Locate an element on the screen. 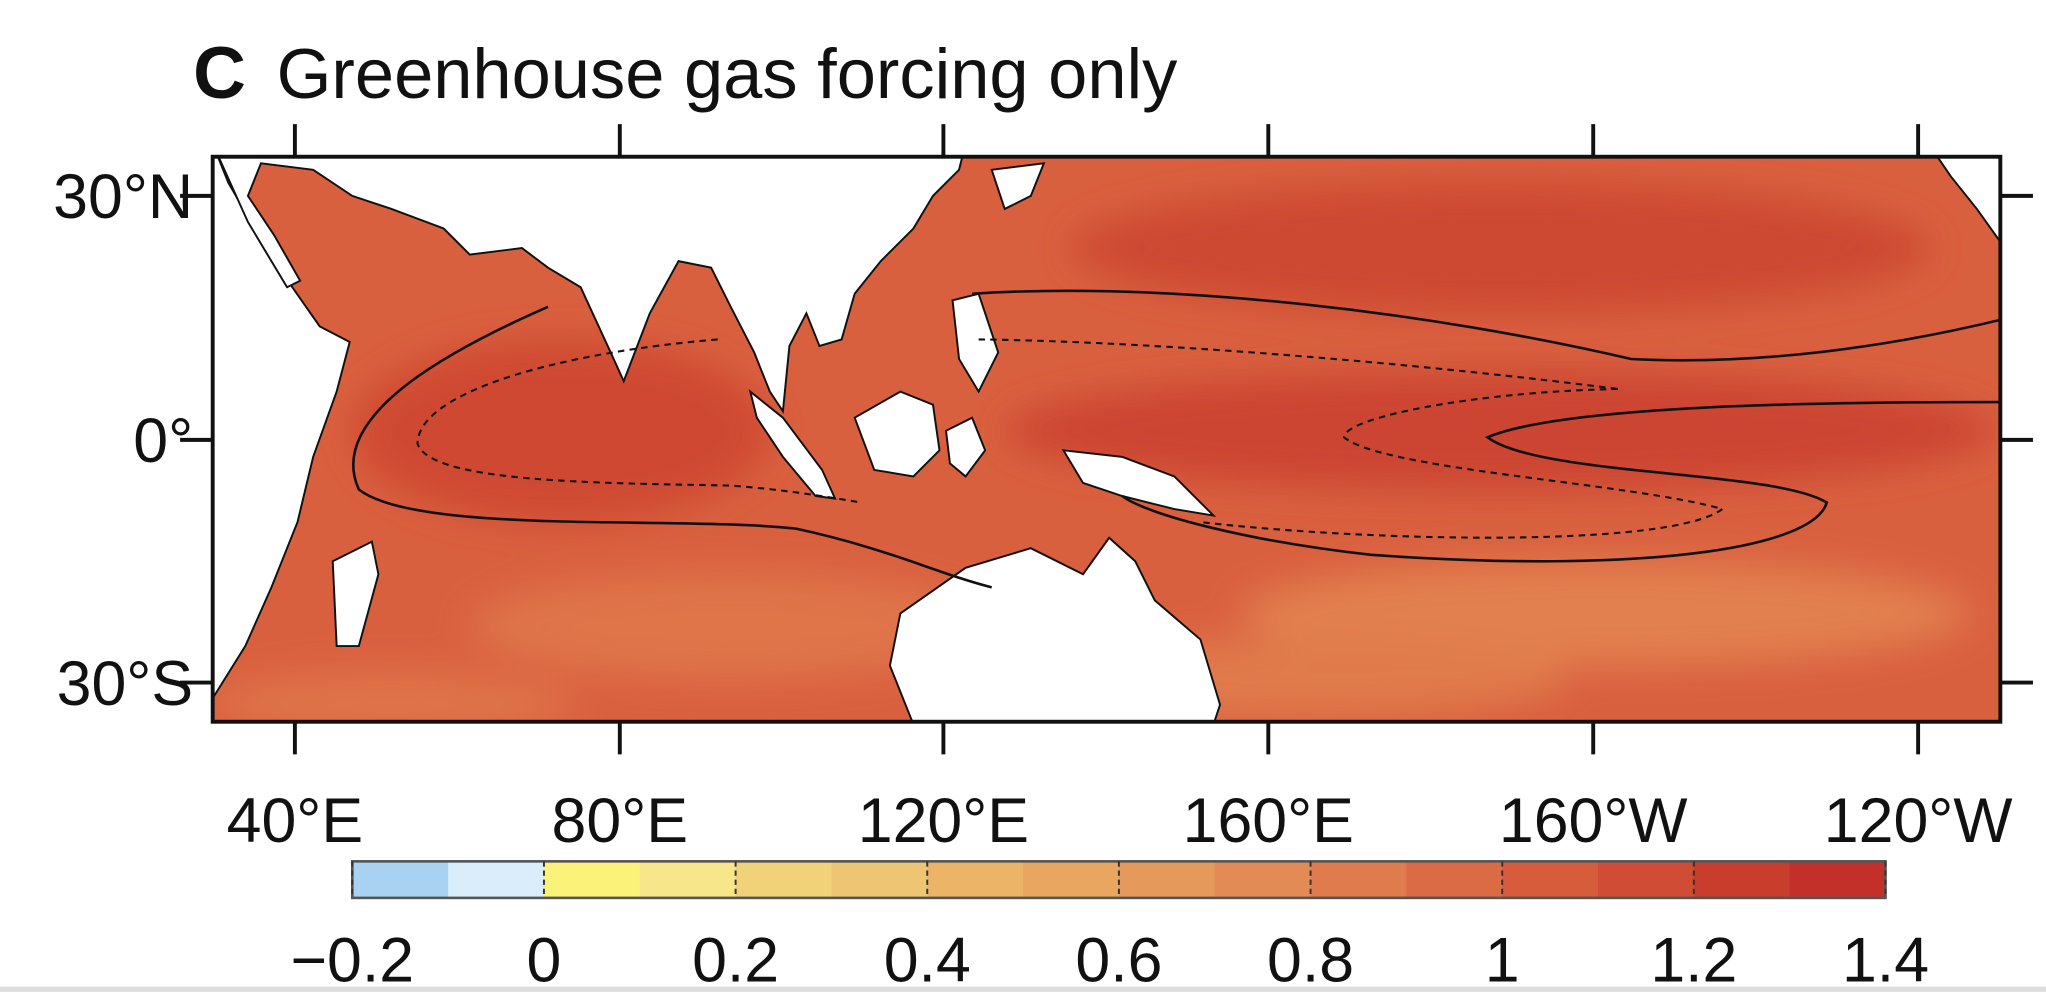  colorbar-tick-label: 0 is located at coordinates (544, 958).